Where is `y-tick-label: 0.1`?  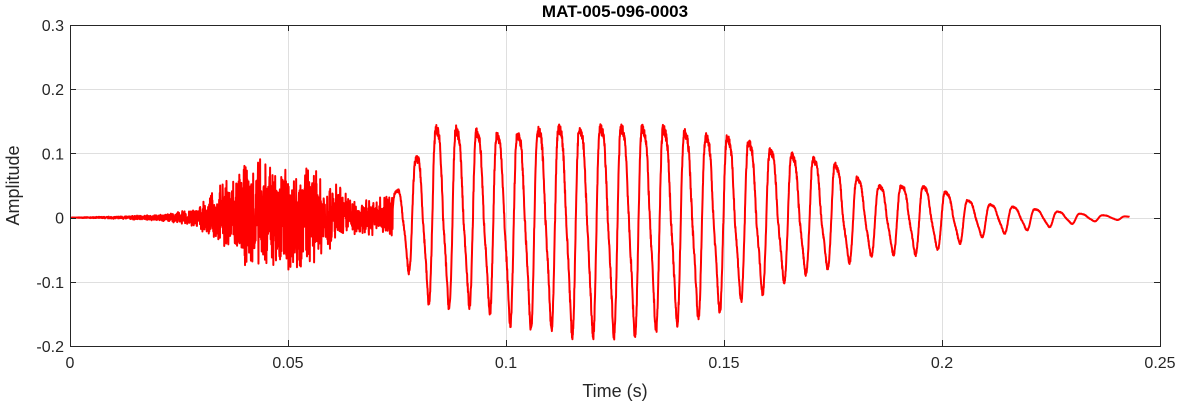 y-tick-label: 0.1 is located at coordinates (53, 154).